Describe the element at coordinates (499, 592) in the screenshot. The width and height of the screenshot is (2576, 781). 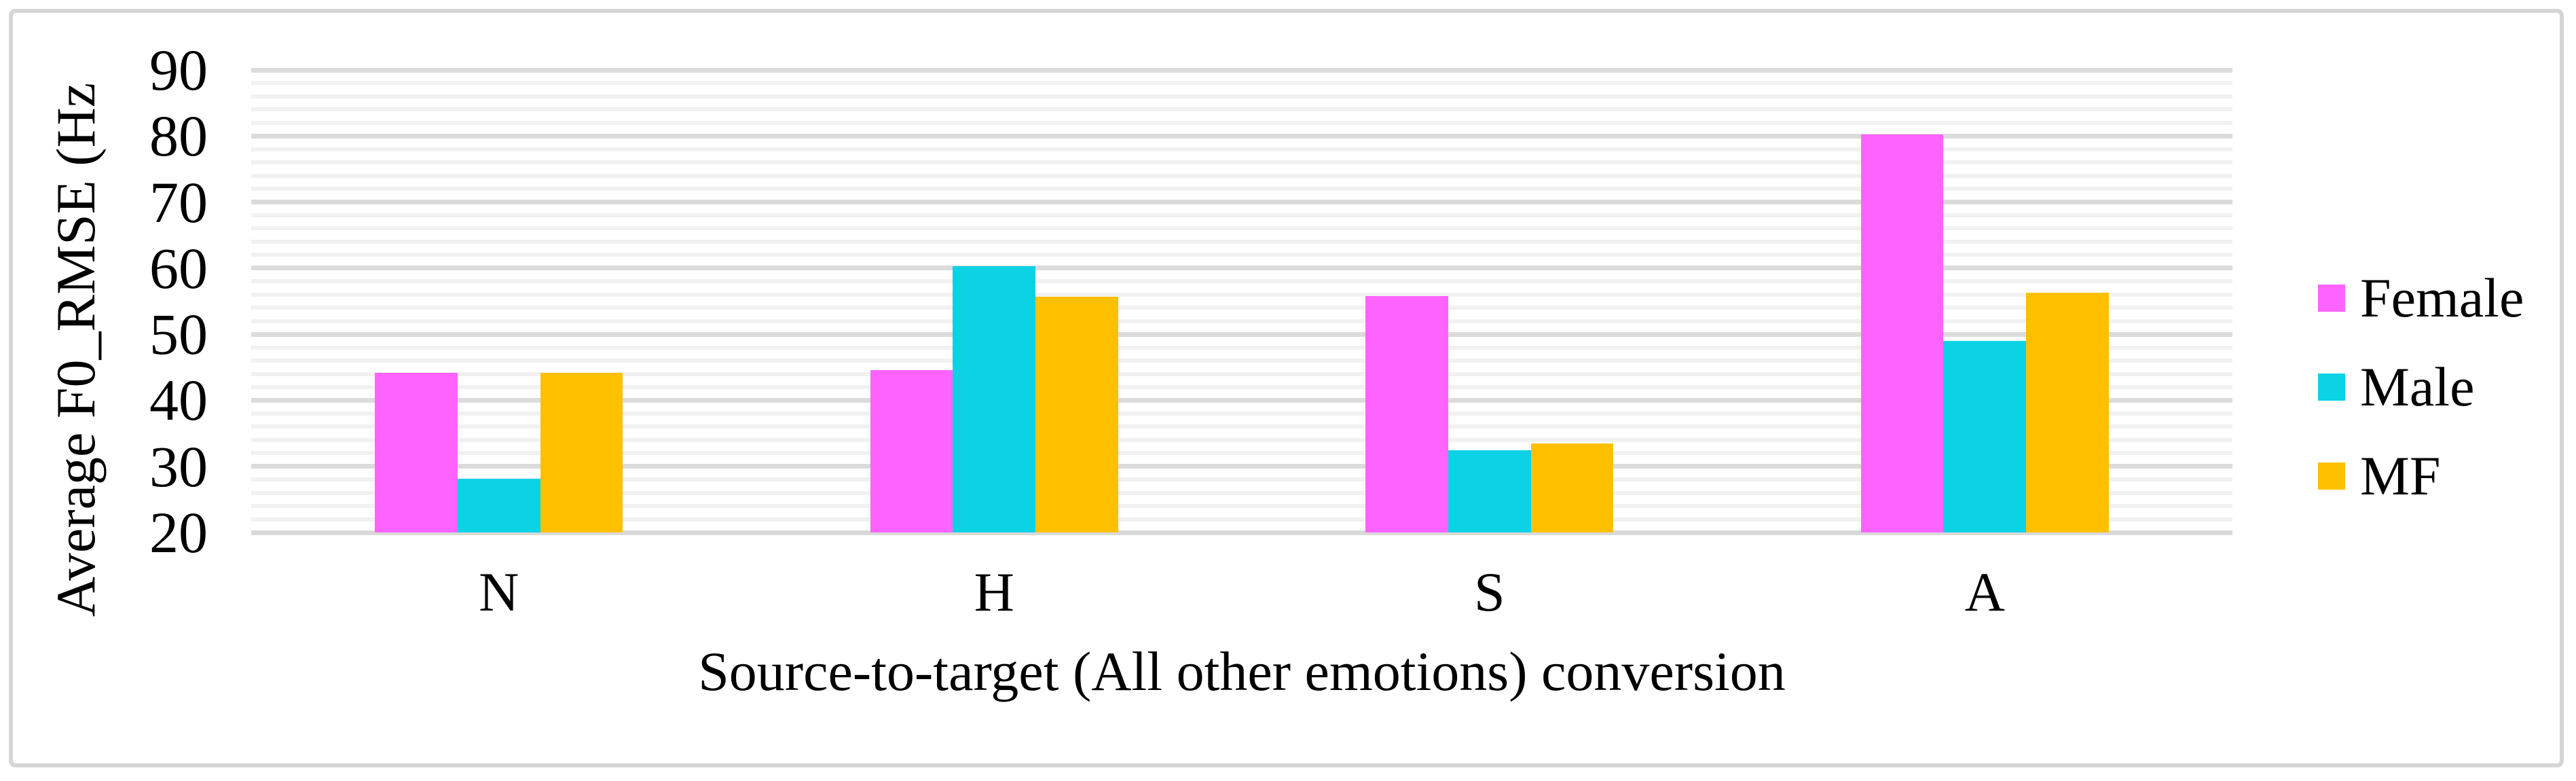
I see `x-category-label-N: N` at that location.